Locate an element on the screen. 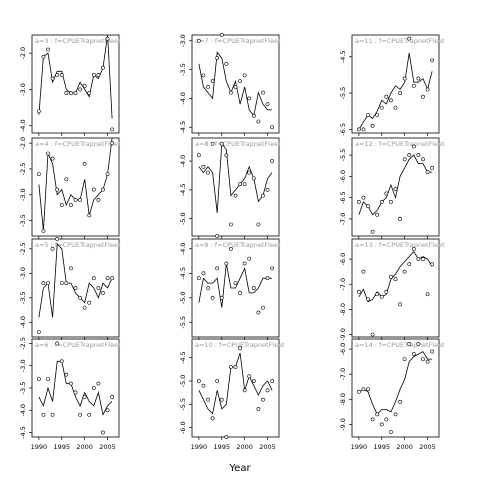 This screenshot has height=480, width=480. x-tick-label: 1990 is located at coordinates (359, 447).